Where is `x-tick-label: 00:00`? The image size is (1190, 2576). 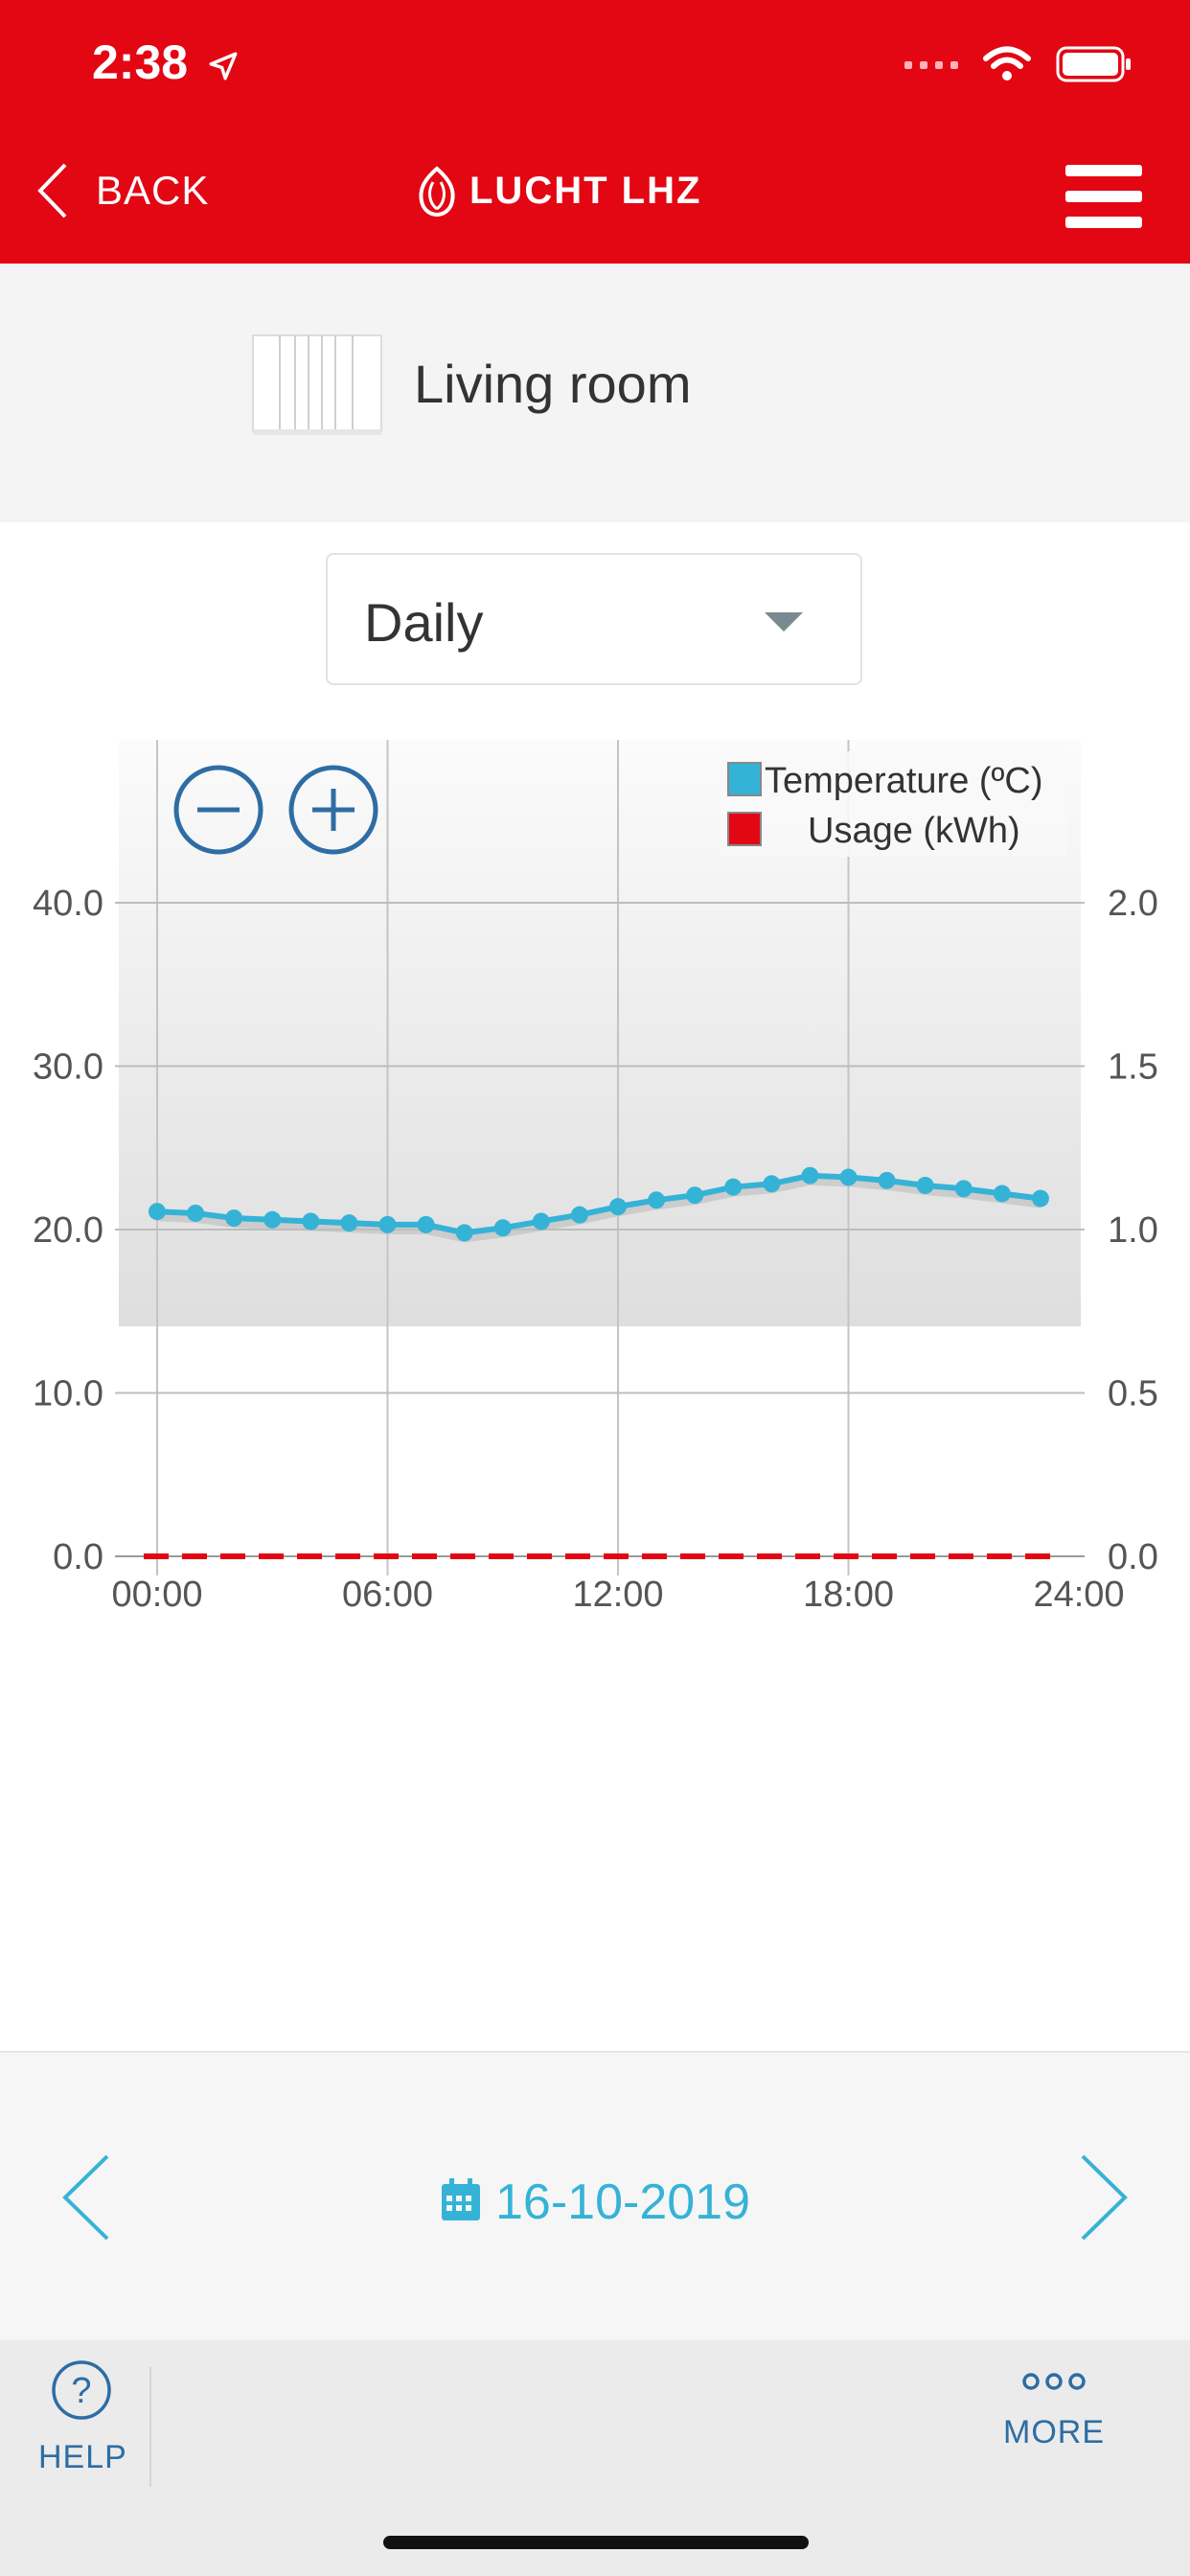
x-tick-label: 00:00 is located at coordinates (156, 1595).